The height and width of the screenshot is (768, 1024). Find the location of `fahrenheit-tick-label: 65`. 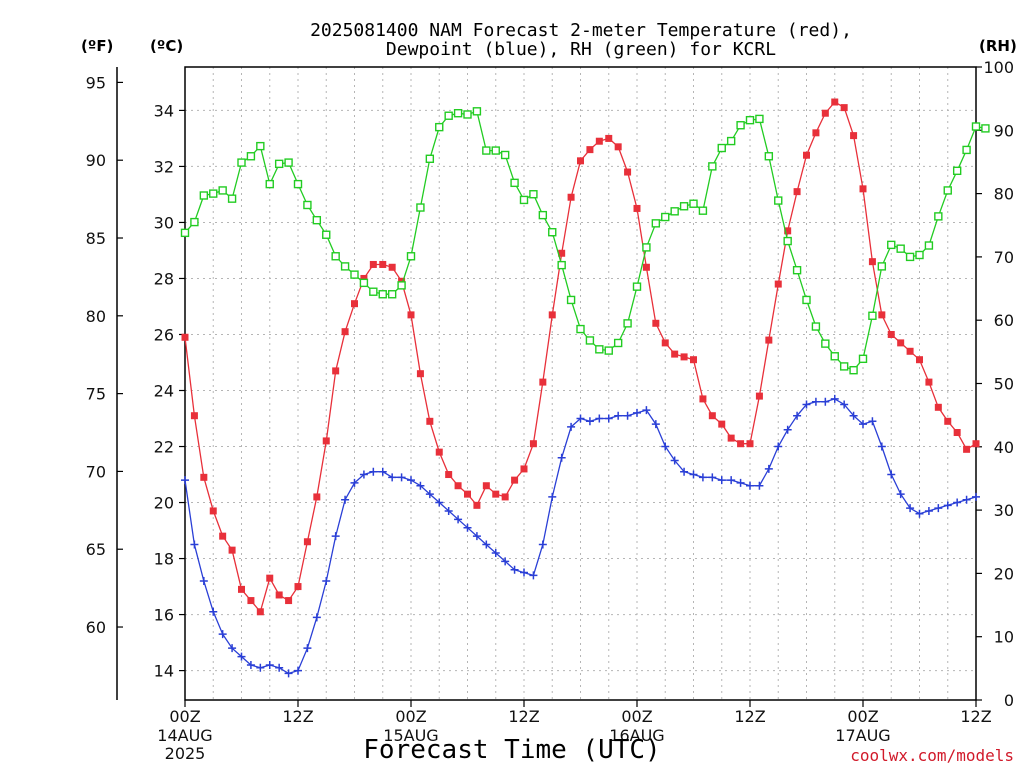

fahrenheit-tick-label: 65 is located at coordinates (96, 549).